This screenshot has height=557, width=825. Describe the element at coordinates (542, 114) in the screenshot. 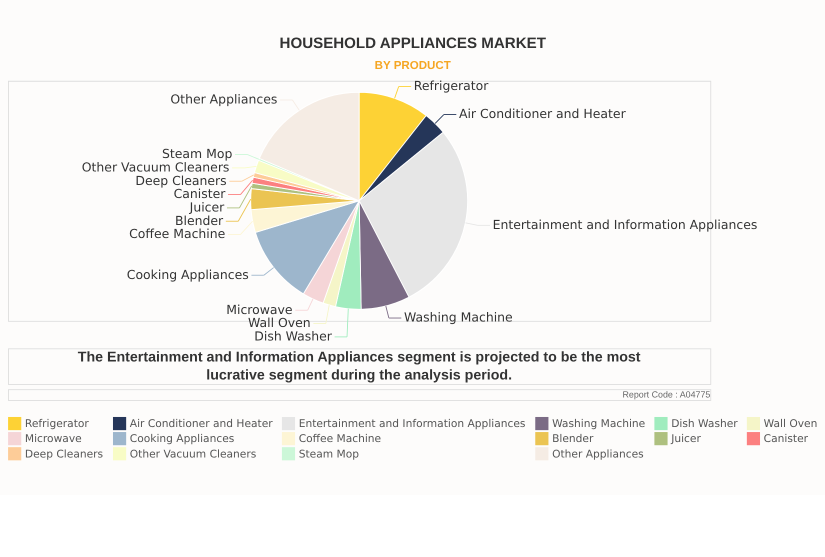

I see `legend-label: Air Conditioner and Heater` at that location.